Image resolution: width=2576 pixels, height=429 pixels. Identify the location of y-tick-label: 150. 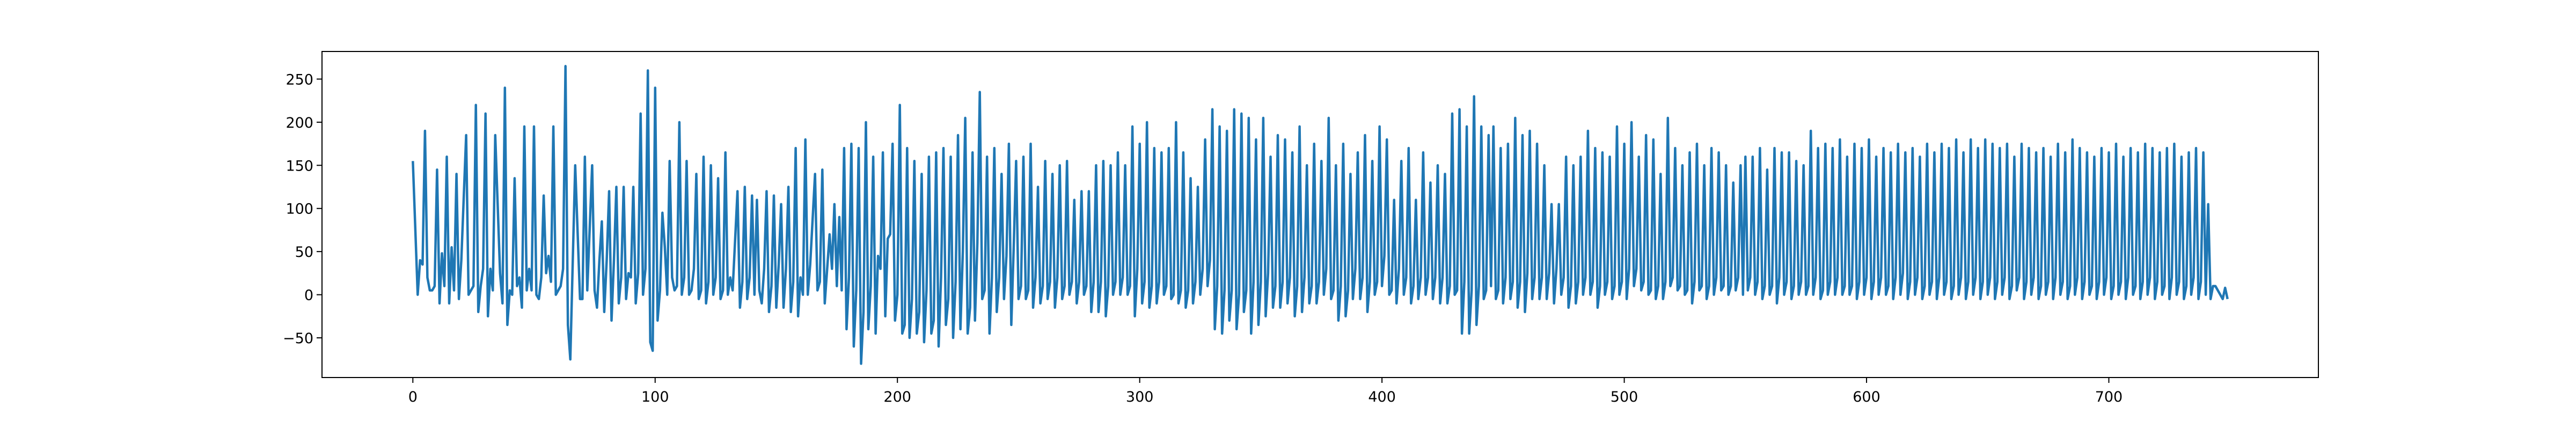
(299, 166).